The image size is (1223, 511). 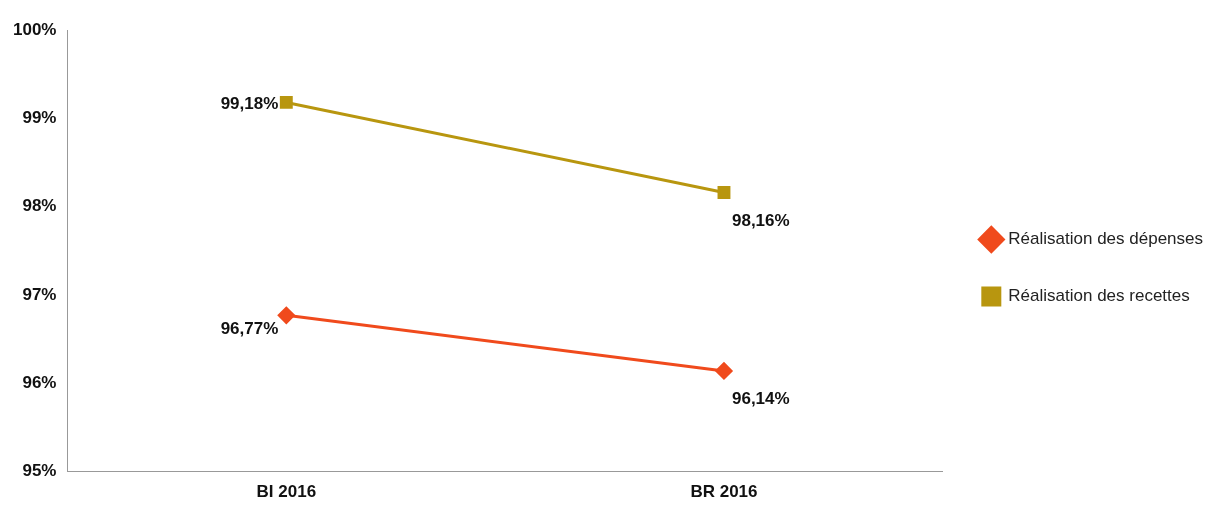 I want to click on data-label: 96,77%, so click(x=249, y=328).